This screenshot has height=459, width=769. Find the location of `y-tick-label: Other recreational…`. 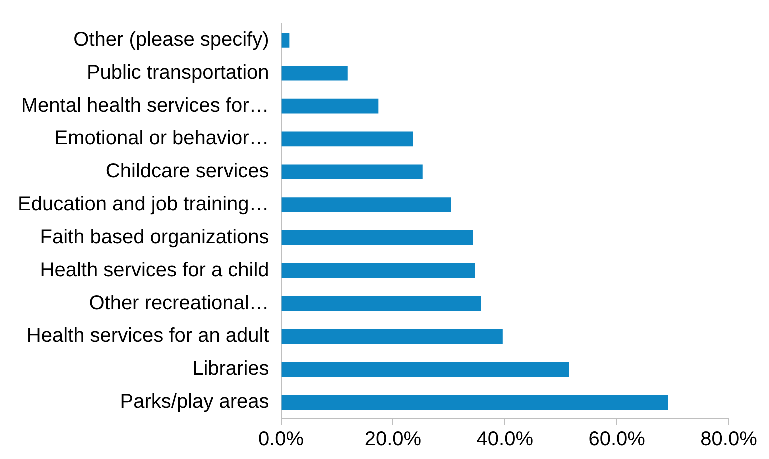

y-tick-label: Other recreational… is located at coordinates (179, 303).